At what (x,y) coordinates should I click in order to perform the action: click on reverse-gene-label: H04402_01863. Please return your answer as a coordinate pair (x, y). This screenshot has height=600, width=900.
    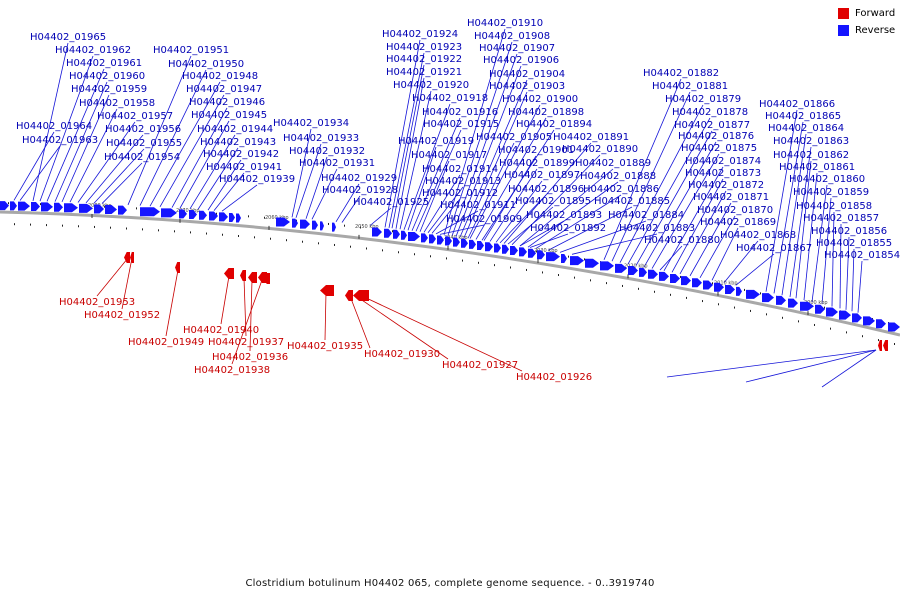
    Looking at the image, I should click on (811, 141).